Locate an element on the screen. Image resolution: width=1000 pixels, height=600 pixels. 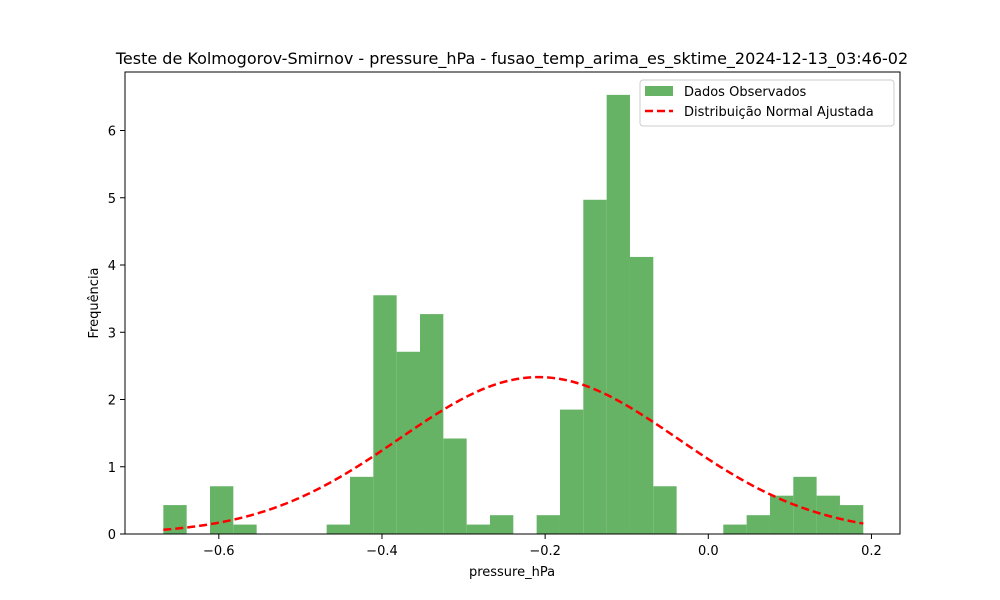
x-axis-label: pressure_hPa is located at coordinates (512, 572).